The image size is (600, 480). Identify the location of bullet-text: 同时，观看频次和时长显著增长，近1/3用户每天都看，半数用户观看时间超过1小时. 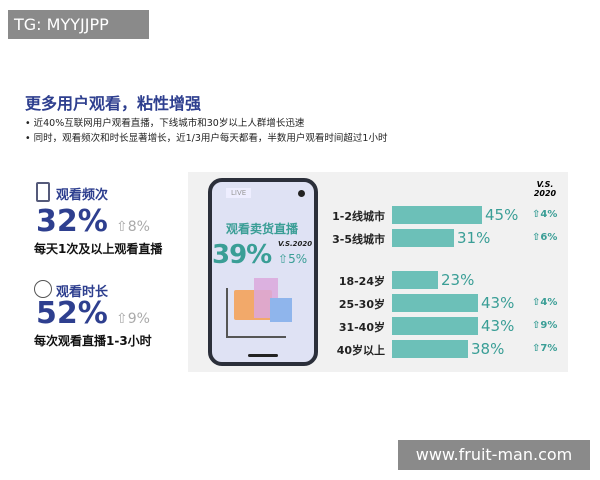
(210, 138).